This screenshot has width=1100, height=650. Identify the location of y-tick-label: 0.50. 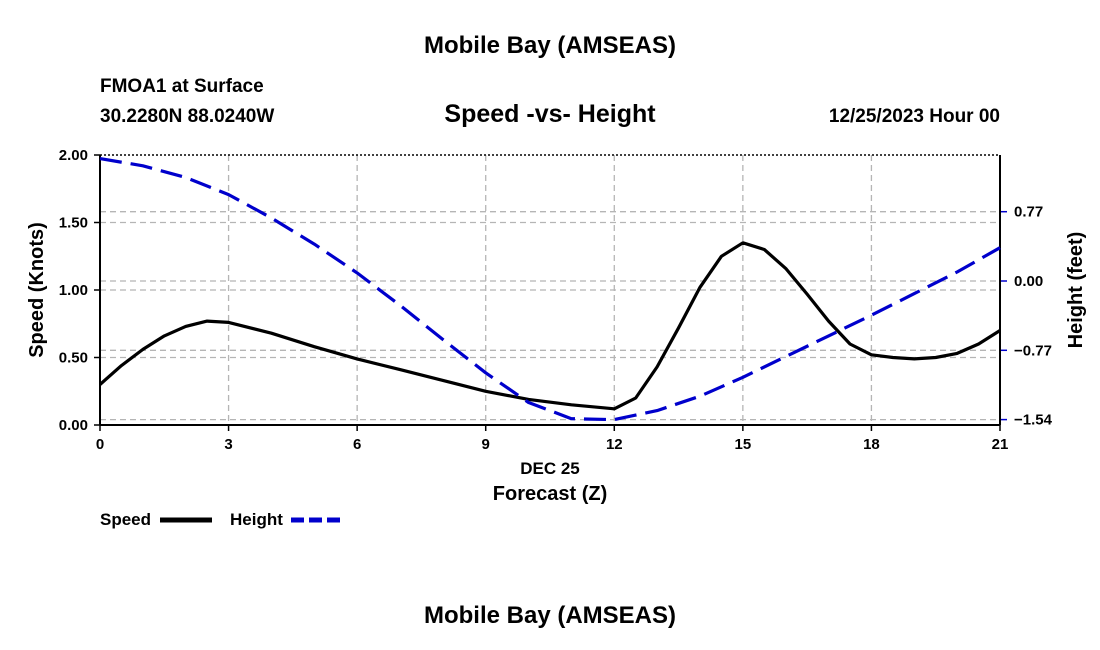
(73, 358).